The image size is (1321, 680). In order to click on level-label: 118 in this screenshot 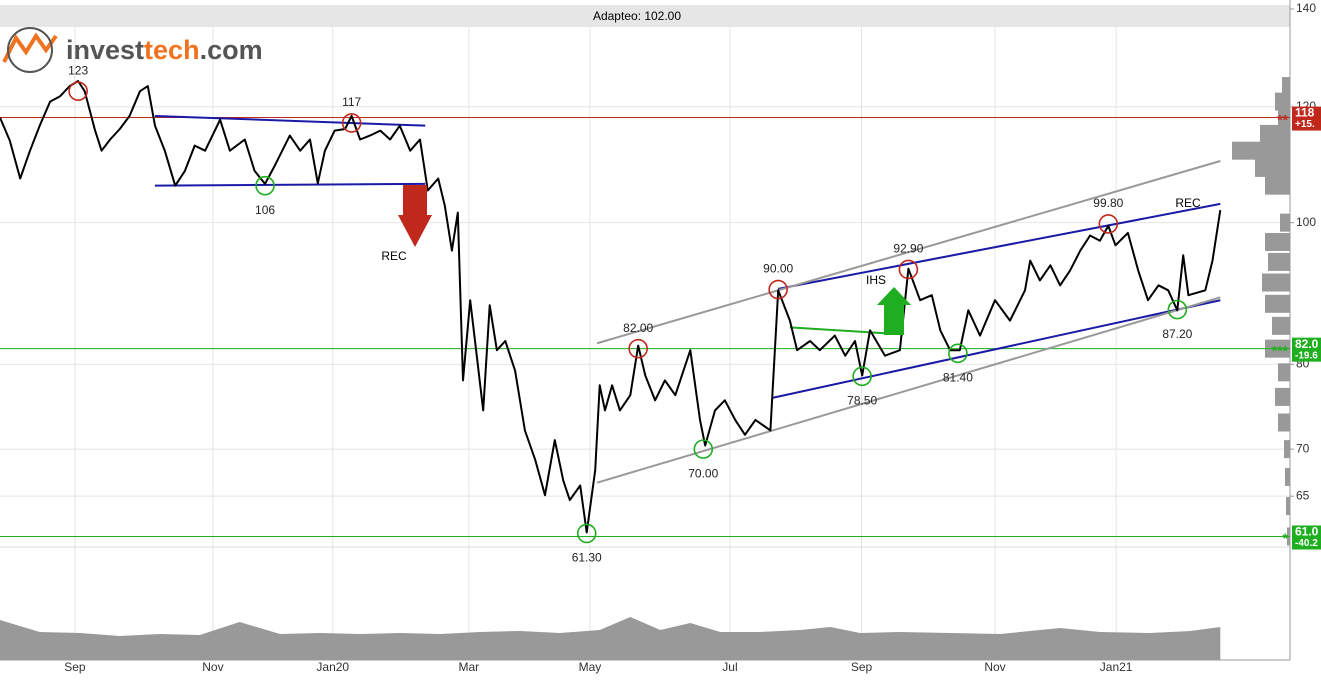, I will do `click(1305, 113)`.